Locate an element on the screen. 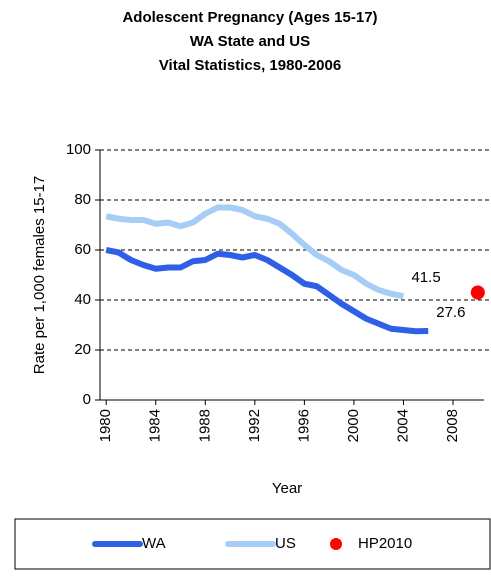 The image size is (491, 584). x-tick-label: 1992 is located at coordinates (254, 425).